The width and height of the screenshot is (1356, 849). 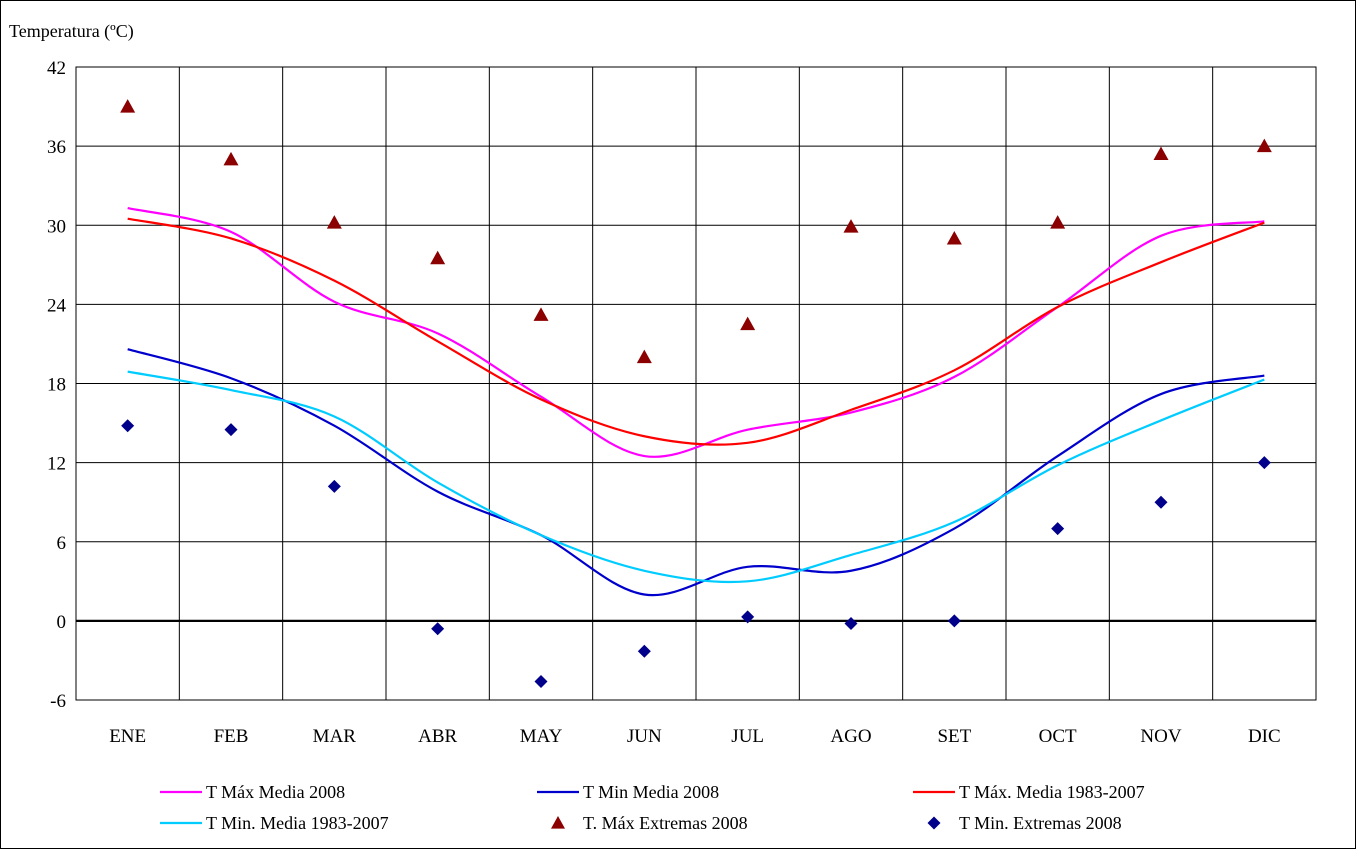 I want to click on legend-label-t-max-extremas-2008: T. Máx Extremas 2008, so click(x=665, y=823).